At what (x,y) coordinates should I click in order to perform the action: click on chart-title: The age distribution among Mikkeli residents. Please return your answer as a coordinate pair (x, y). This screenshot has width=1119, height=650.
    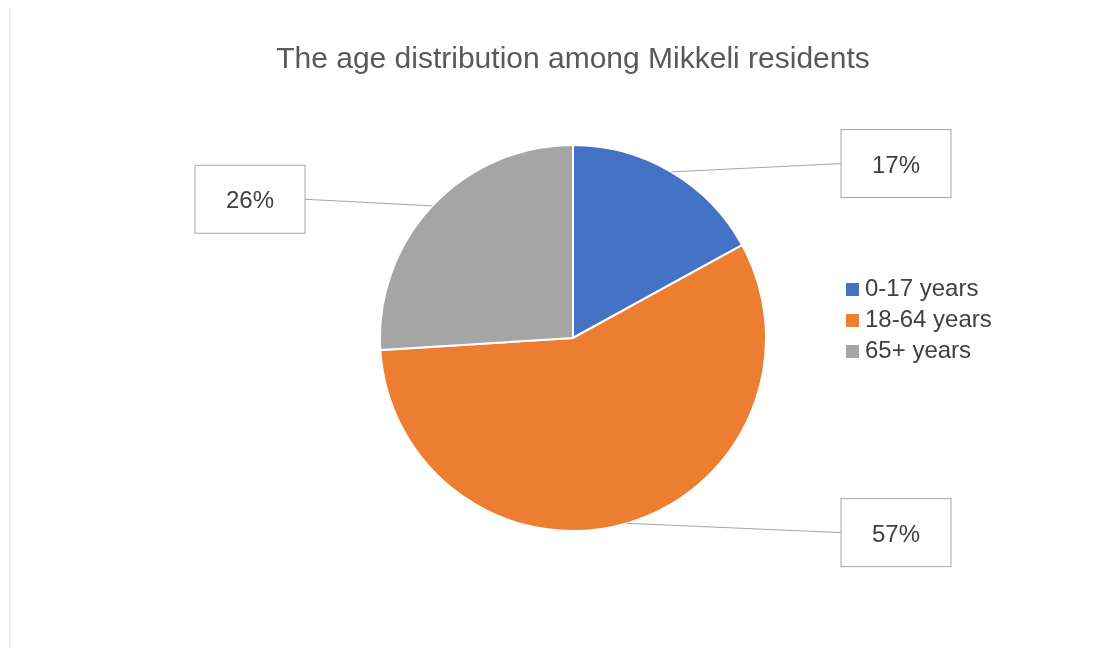
    Looking at the image, I should click on (573, 57).